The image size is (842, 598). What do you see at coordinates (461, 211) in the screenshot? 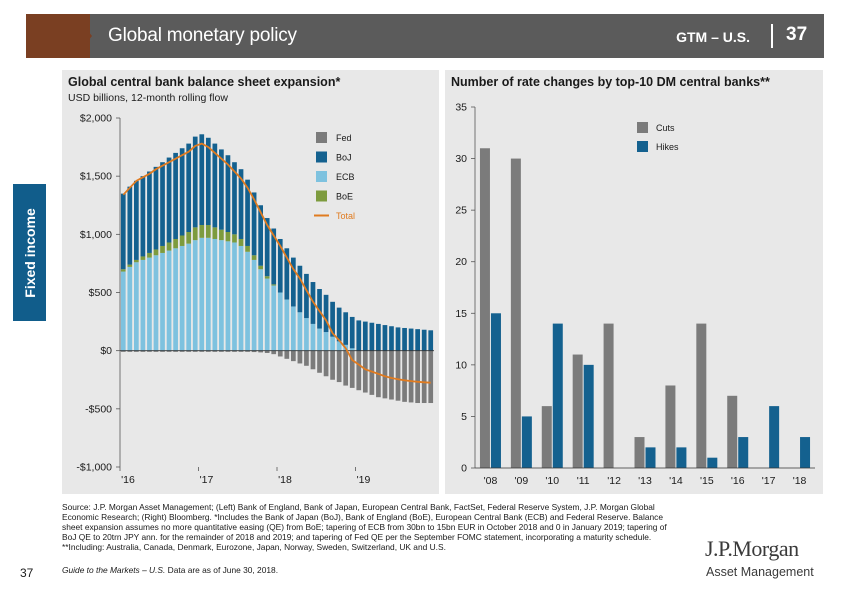
I see `y-tick-label: 25` at bounding box center [461, 211].